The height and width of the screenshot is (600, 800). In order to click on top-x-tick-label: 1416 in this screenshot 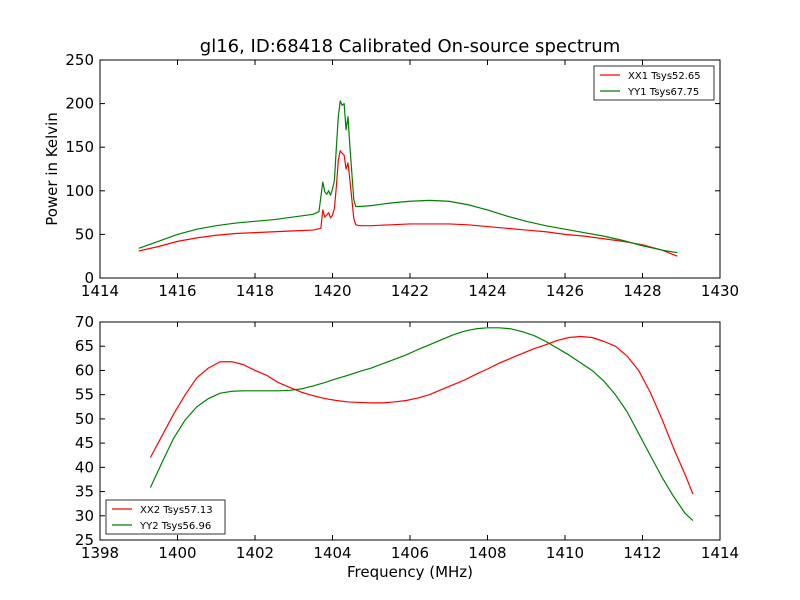, I will do `click(177, 291)`.